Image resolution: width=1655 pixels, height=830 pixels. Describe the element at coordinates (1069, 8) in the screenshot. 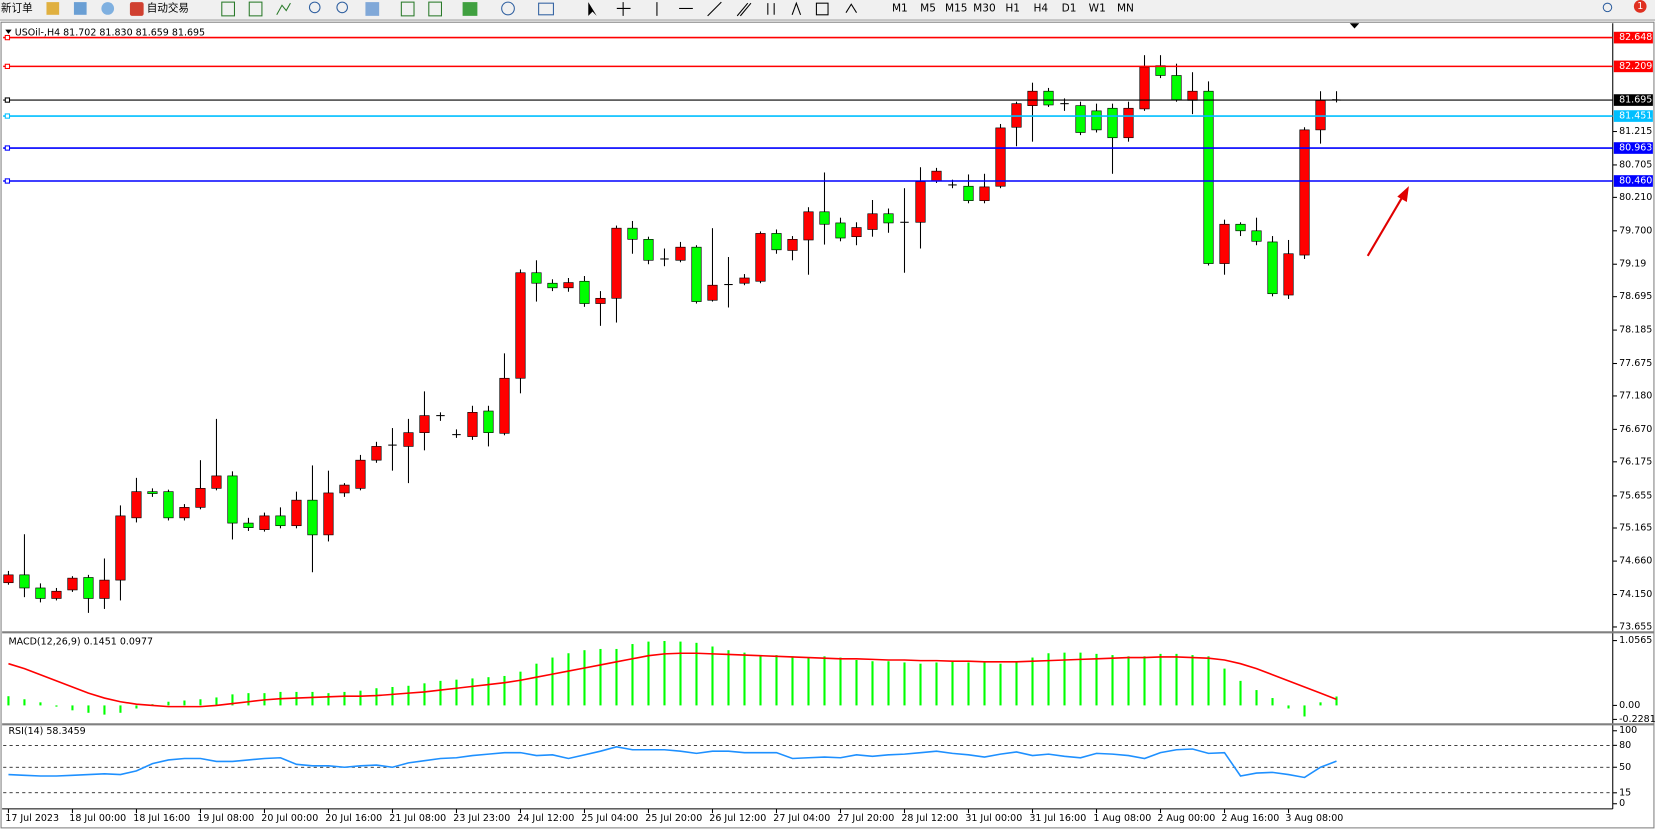

I see `timeframe-button: D1` at that location.